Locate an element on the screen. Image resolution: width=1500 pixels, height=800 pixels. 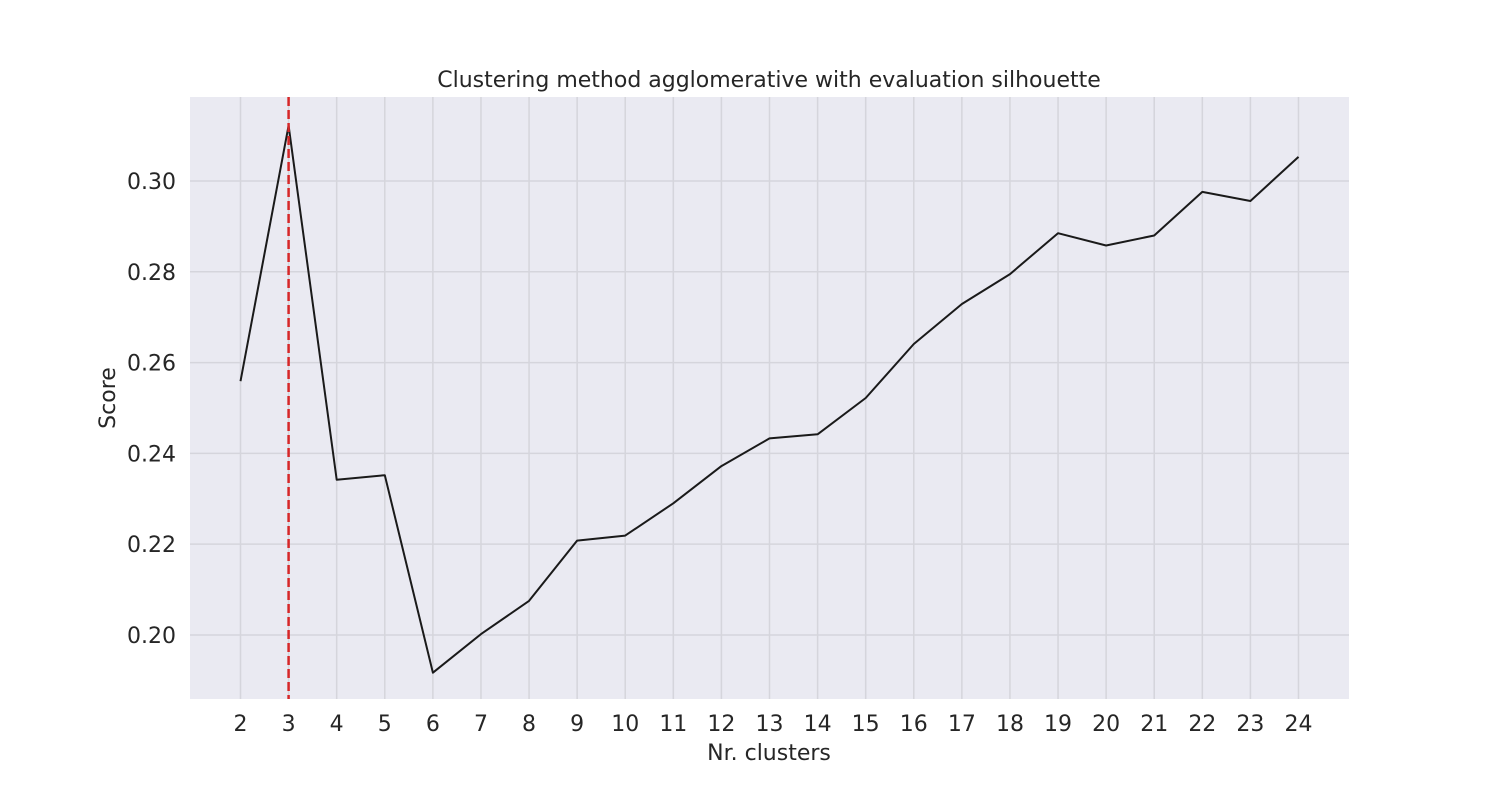
x-tick-label: 9 is located at coordinates (577, 724).